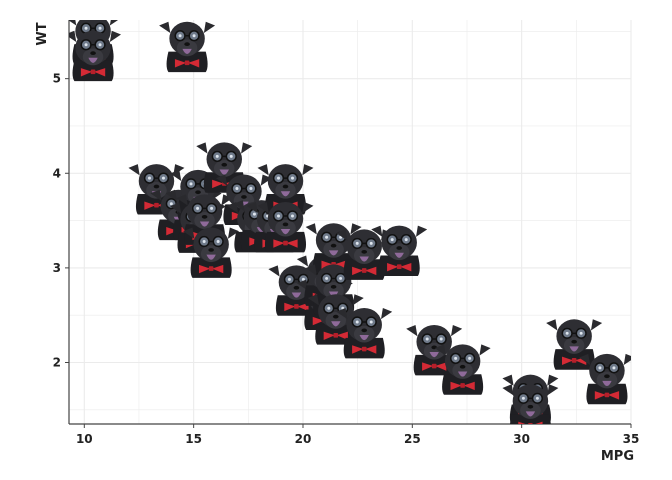  Describe the element at coordinates (57, 268) in the screenshot. I see `y-tick-label: 3` at that location.